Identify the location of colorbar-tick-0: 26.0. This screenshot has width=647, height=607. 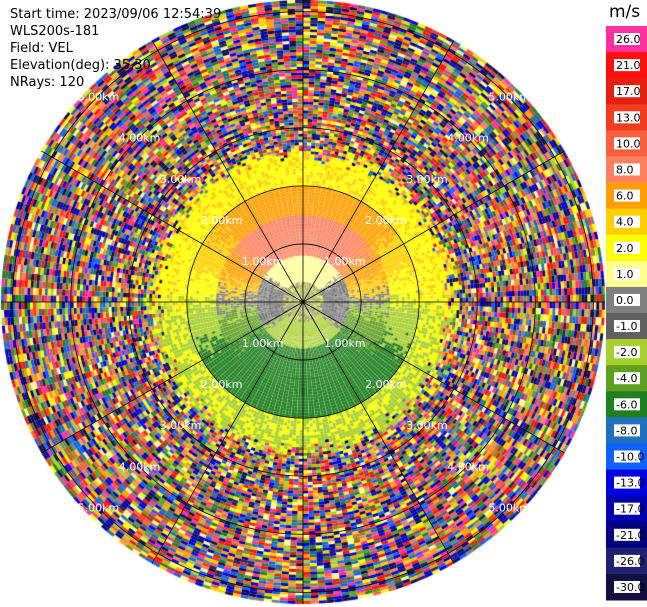
(628, 39).